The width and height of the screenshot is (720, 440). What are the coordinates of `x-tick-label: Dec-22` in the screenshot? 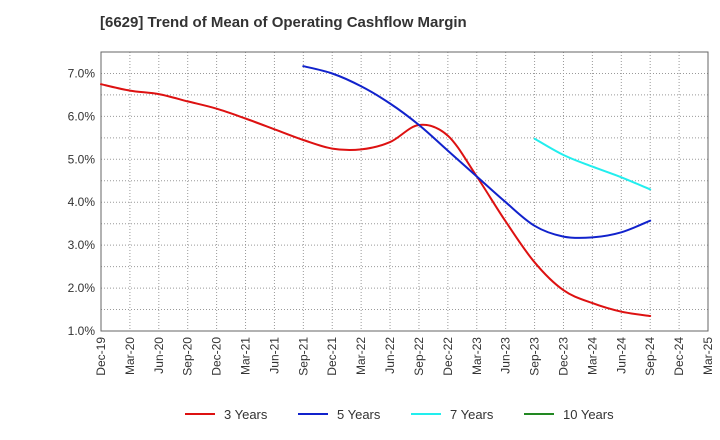 It's located at (448, 356).